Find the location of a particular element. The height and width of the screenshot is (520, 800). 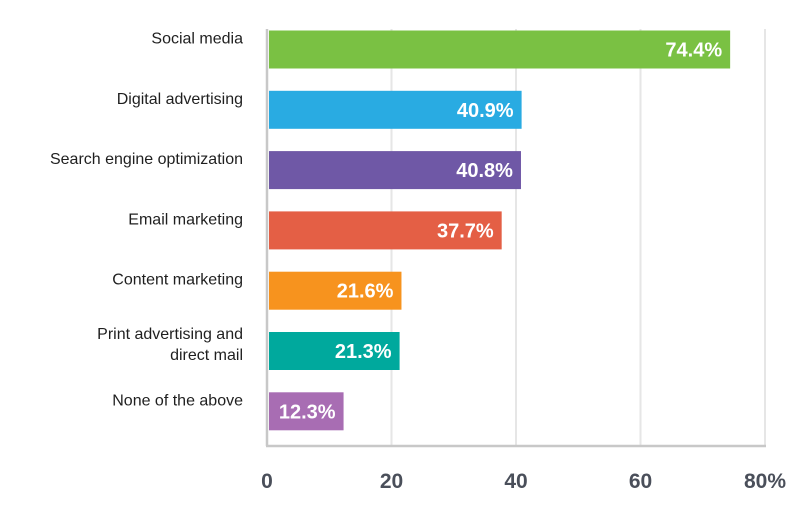

category-label-1: Social media is located at coordinates (197, 39).